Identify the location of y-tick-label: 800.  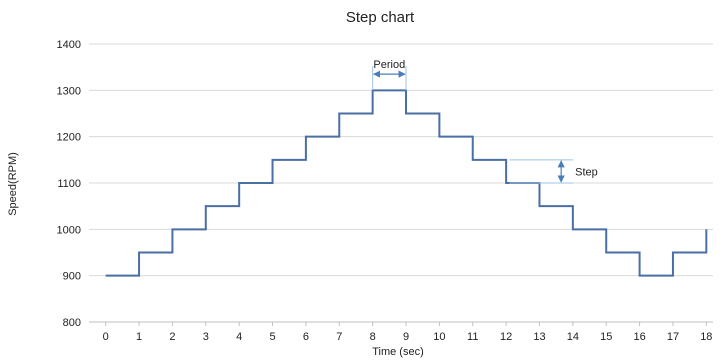
(72, 323).